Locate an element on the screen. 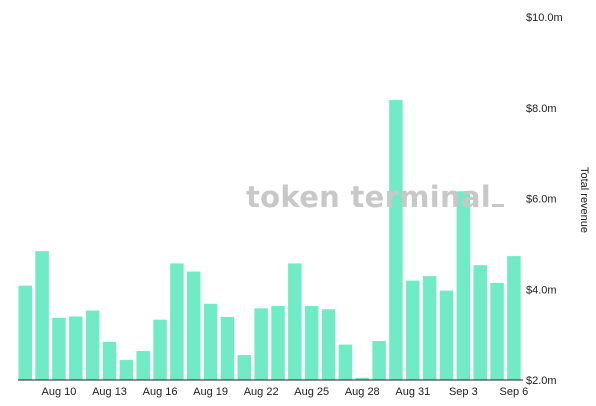 The image size is (596, 406). y-tick-label: $6.0m is located at coordinates (541, 200).